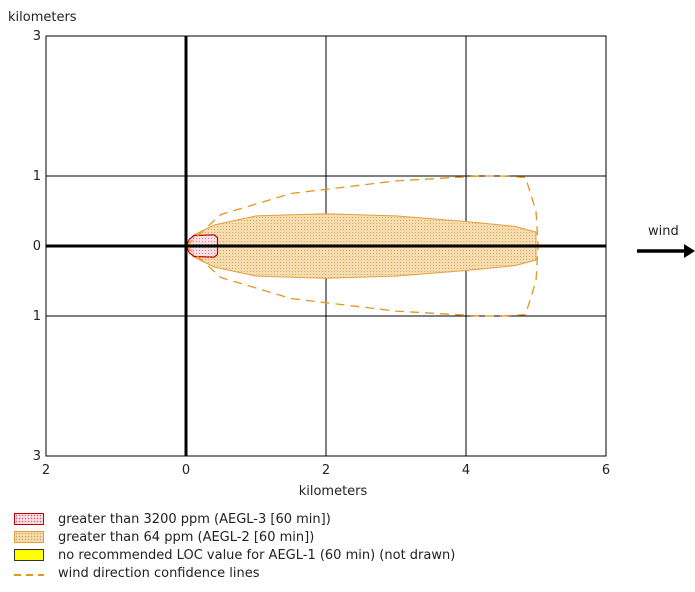 The height and width of the screenshot is (592, 695). Describe the element at coordinates (194, 519) in the screenshot. I see `legend-label-aegl3: greater than 3200 ppm (AEGL-3 [60 min])` at that location.